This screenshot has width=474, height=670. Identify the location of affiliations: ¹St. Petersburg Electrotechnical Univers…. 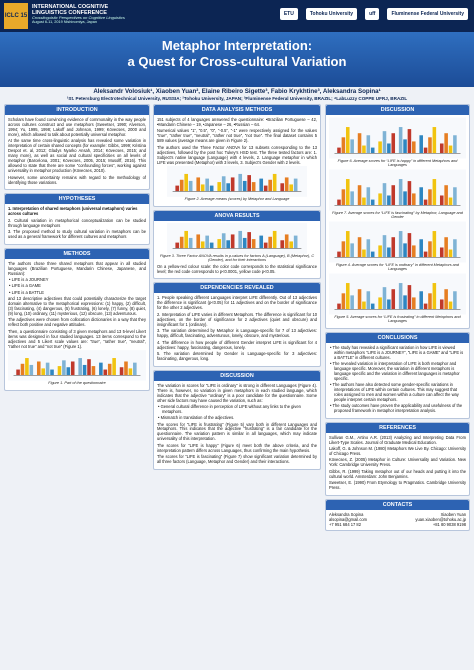
(237, 98).